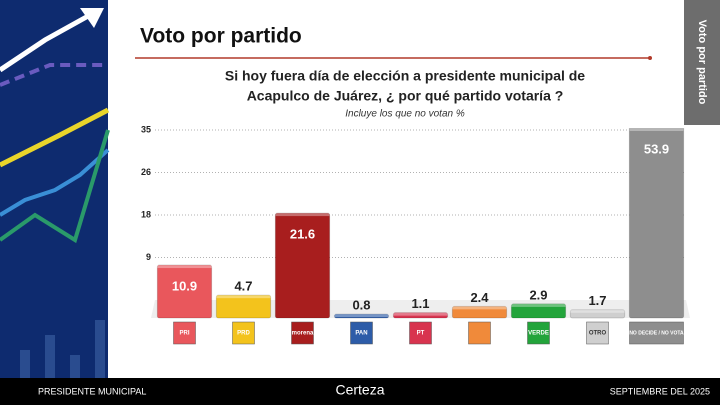 The image size is (720, 410). I want to click on x-tick-label: NO DECIDE / NO VOTA, so click(656, 333).